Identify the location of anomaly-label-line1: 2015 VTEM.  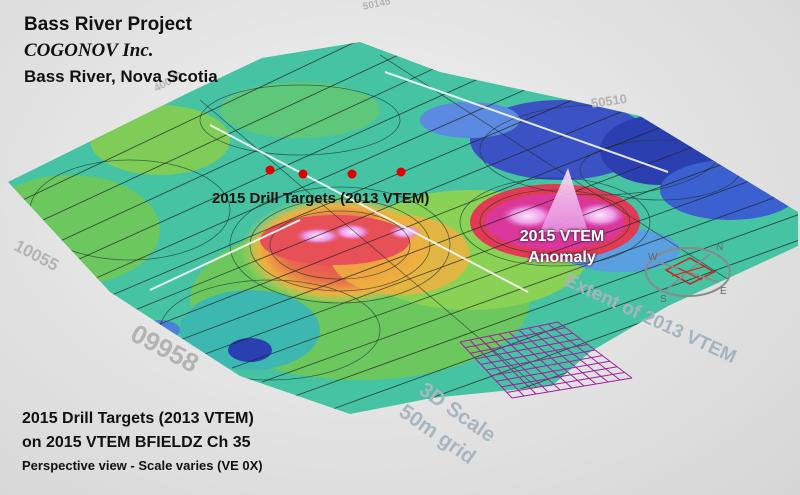
(562, 236).